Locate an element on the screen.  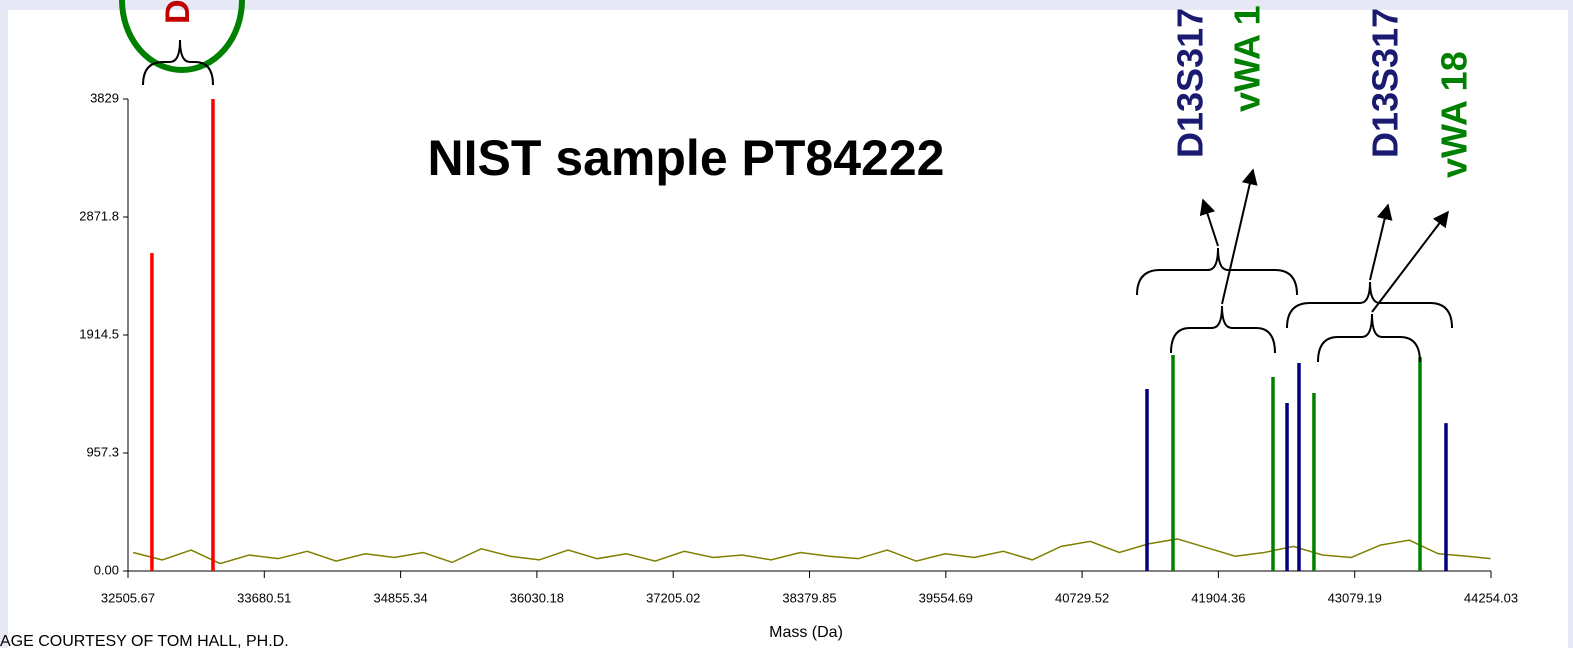
y-tick-label: 957.3 is located at coordinates (102, 451).